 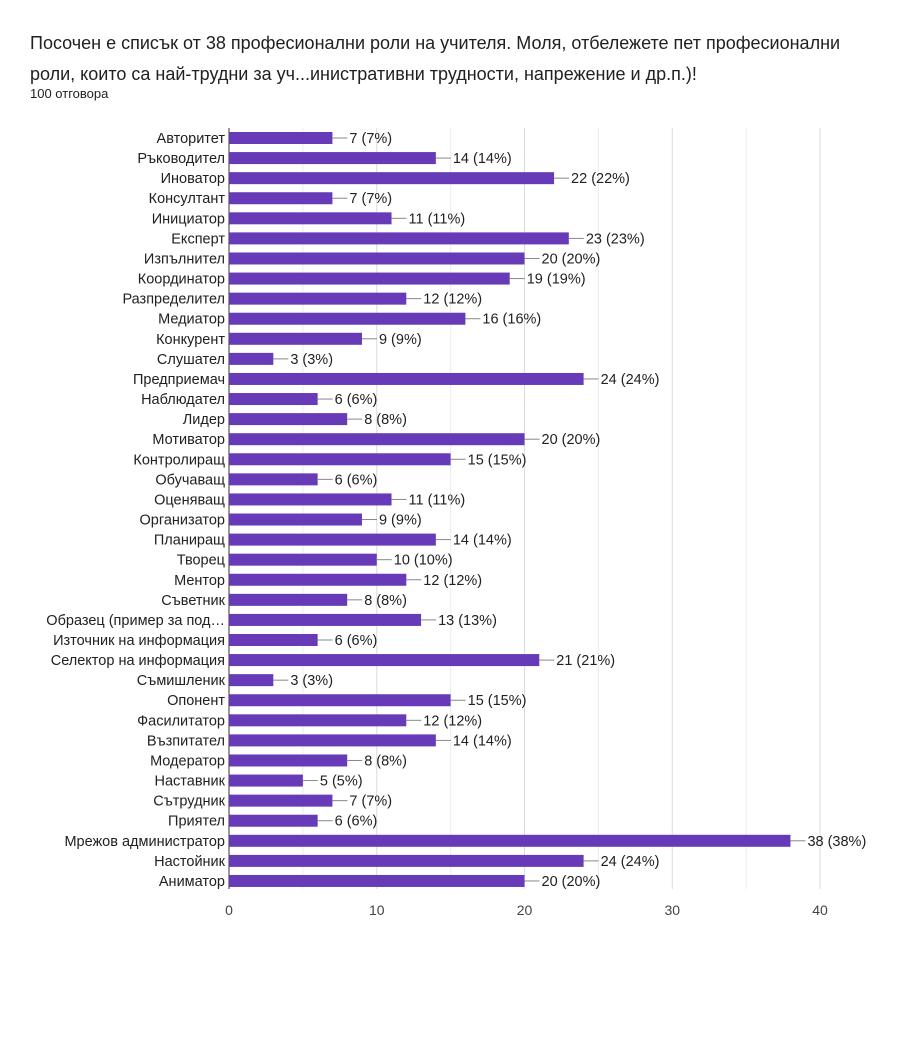 I want to click on category-label: Предприемач, so click(x=179, y=380).